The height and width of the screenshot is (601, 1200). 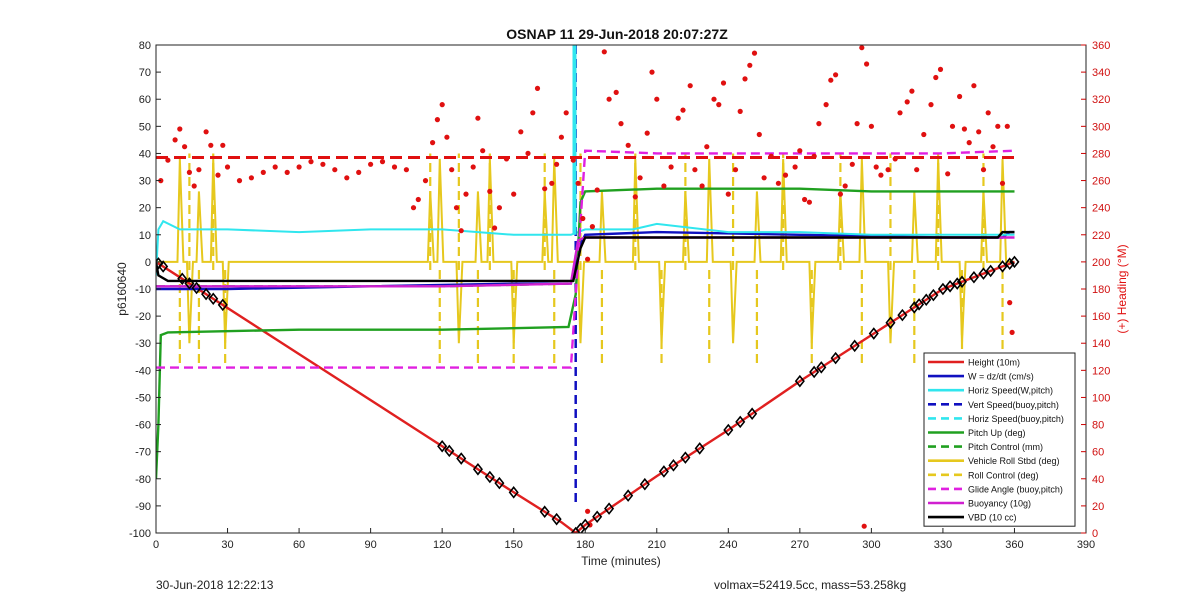 I want to click on y-tick-label: -20, so click(x=143, y=317).